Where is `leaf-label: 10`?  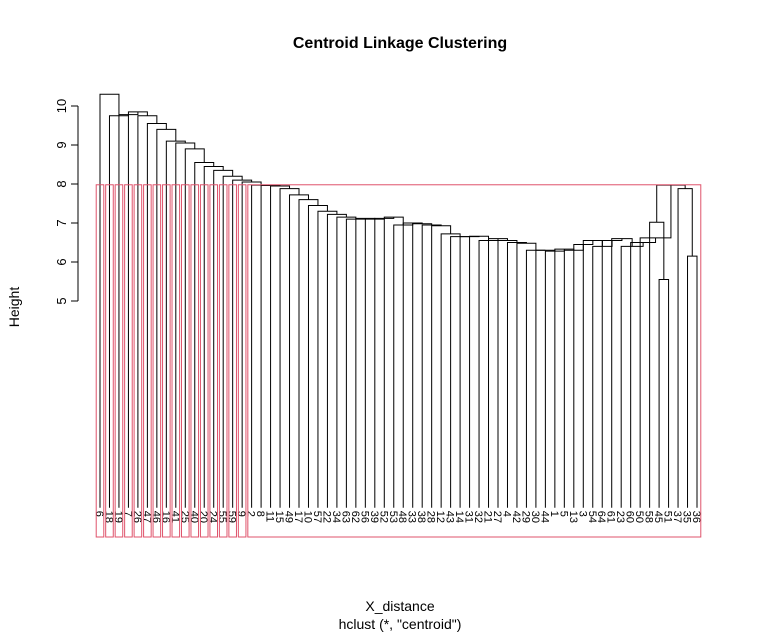
leaf-label: 10 is located at coordinates (307, 517).